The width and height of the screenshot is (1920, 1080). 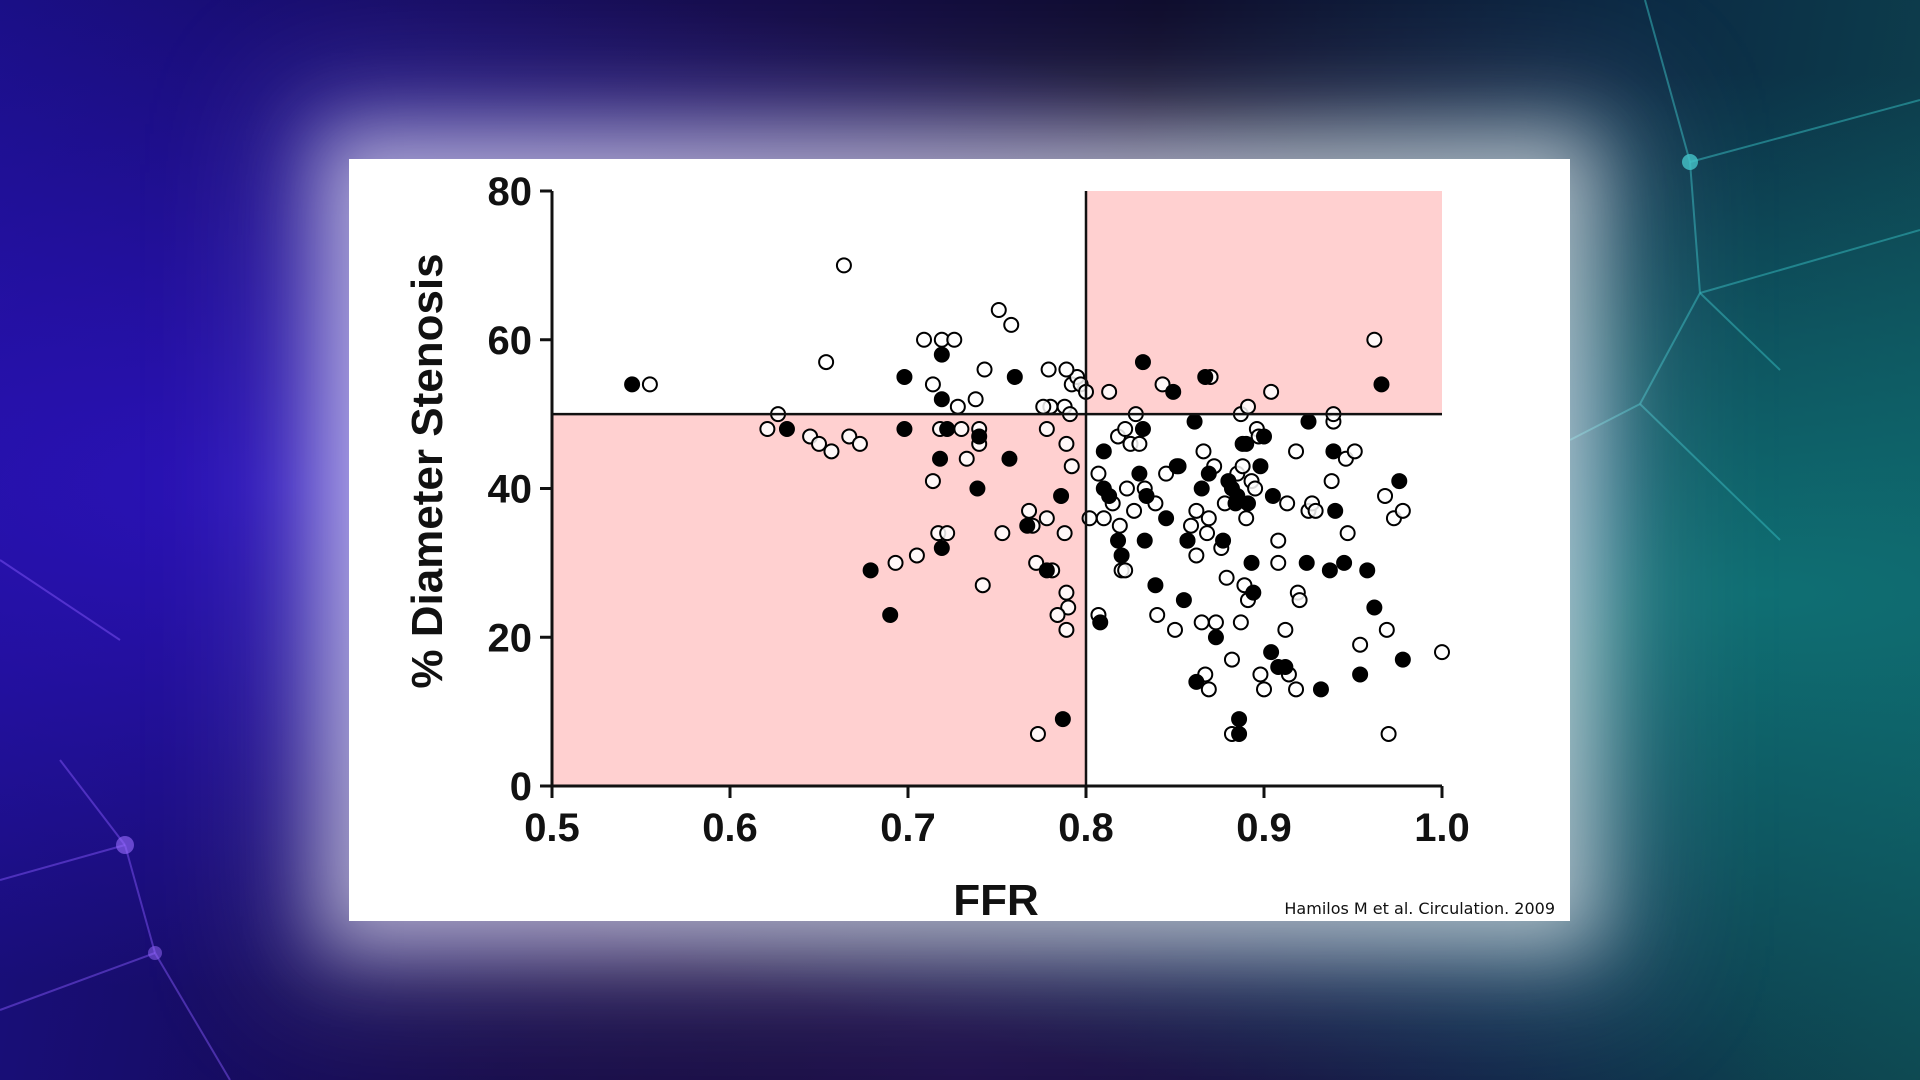 What do you see at coordinates (552, 828) in the screenshot?
I see `x-tick-label: 0.5` at bounding box center [552, 828].